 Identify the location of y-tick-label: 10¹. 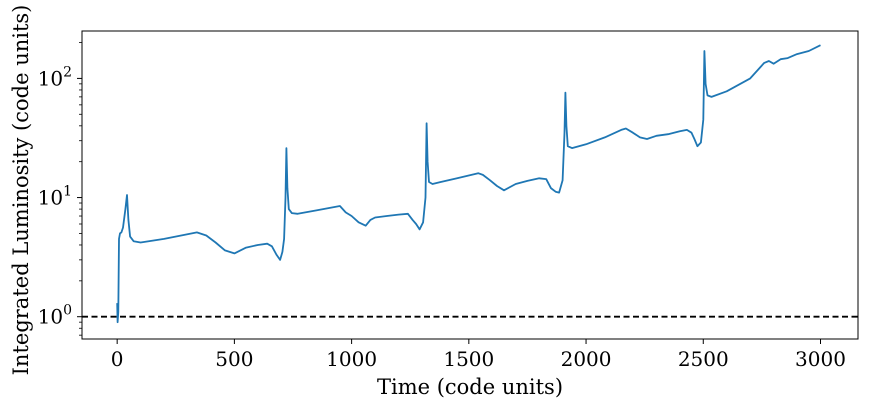
(55, 197).